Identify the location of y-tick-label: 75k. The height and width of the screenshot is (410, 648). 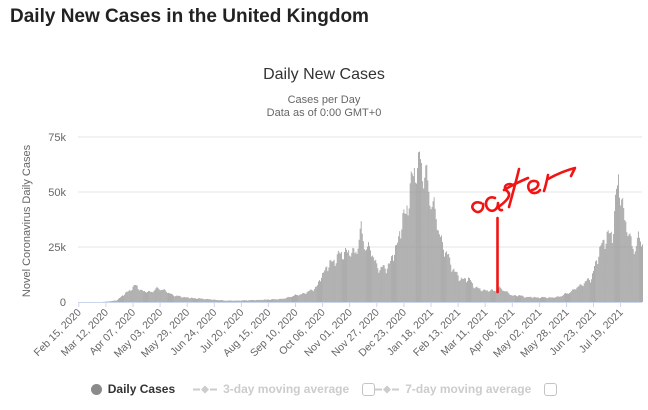
(57, 138).